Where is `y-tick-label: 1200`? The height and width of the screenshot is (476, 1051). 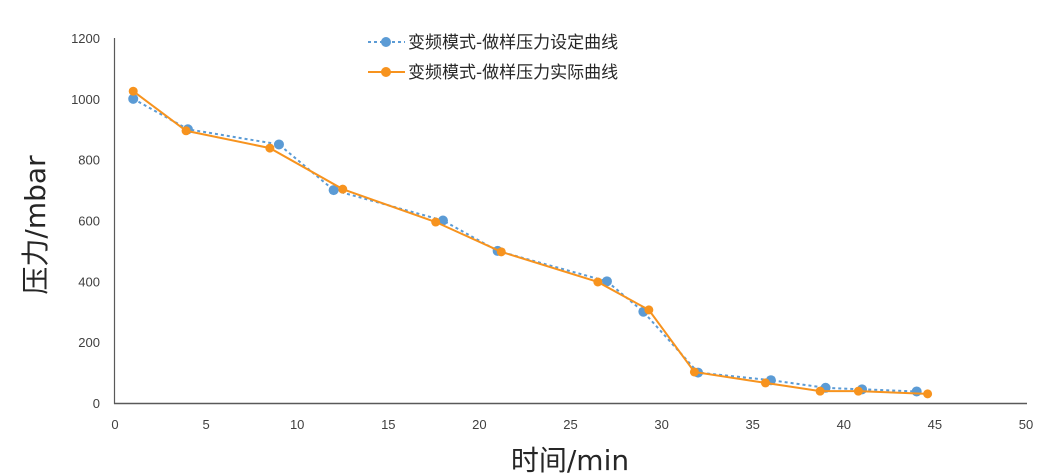 y-tick-label: 1200 is located at coordinates (85, 38).